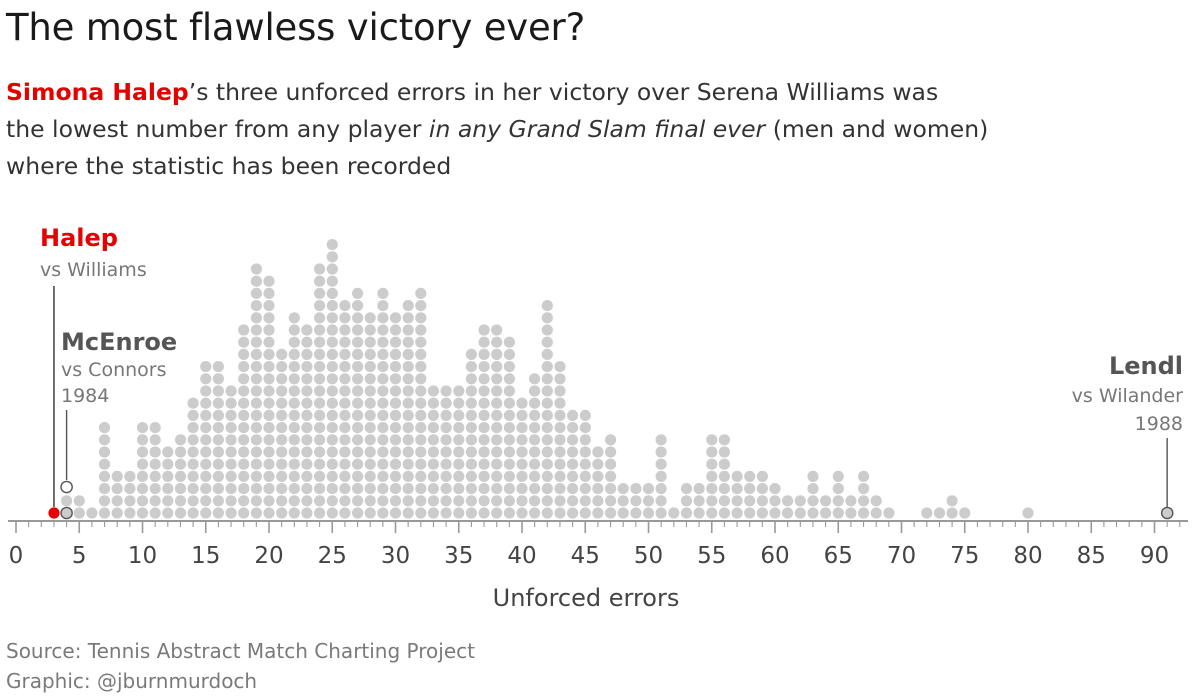  Describe the element at coordinates (142, 476) in the screenshot. I see `dot-x10-n4` at that location.